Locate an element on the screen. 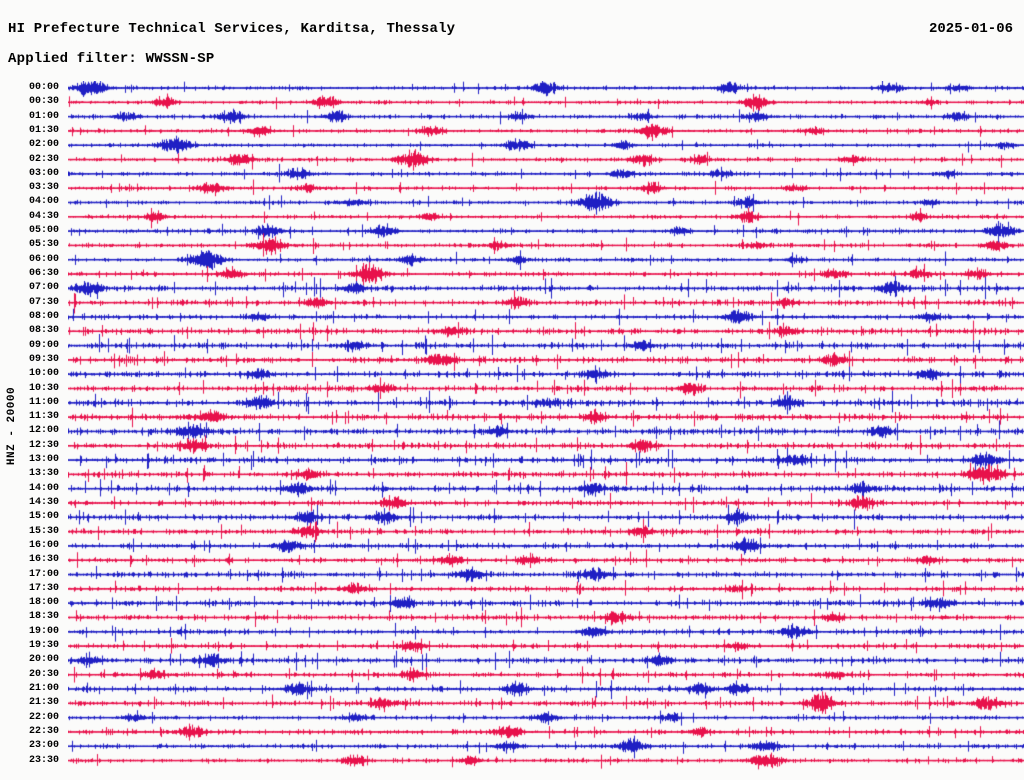  time-label: 02:30 is located at coordinates (43, 159).